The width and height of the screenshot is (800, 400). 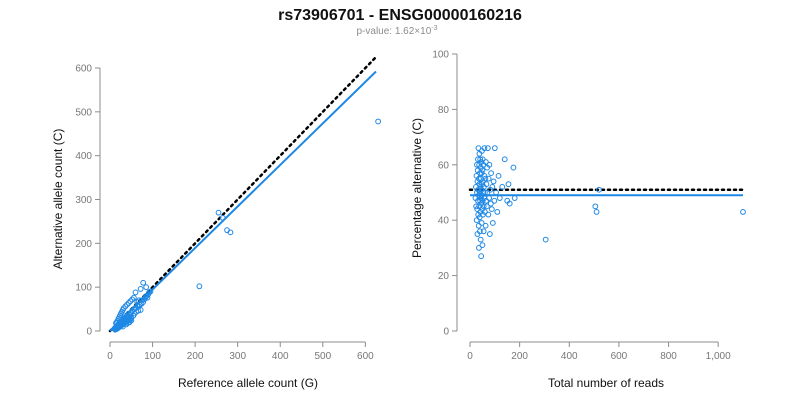 I want to click on allele-counts-y-tick-label: 200, so click(x=83, y=244).